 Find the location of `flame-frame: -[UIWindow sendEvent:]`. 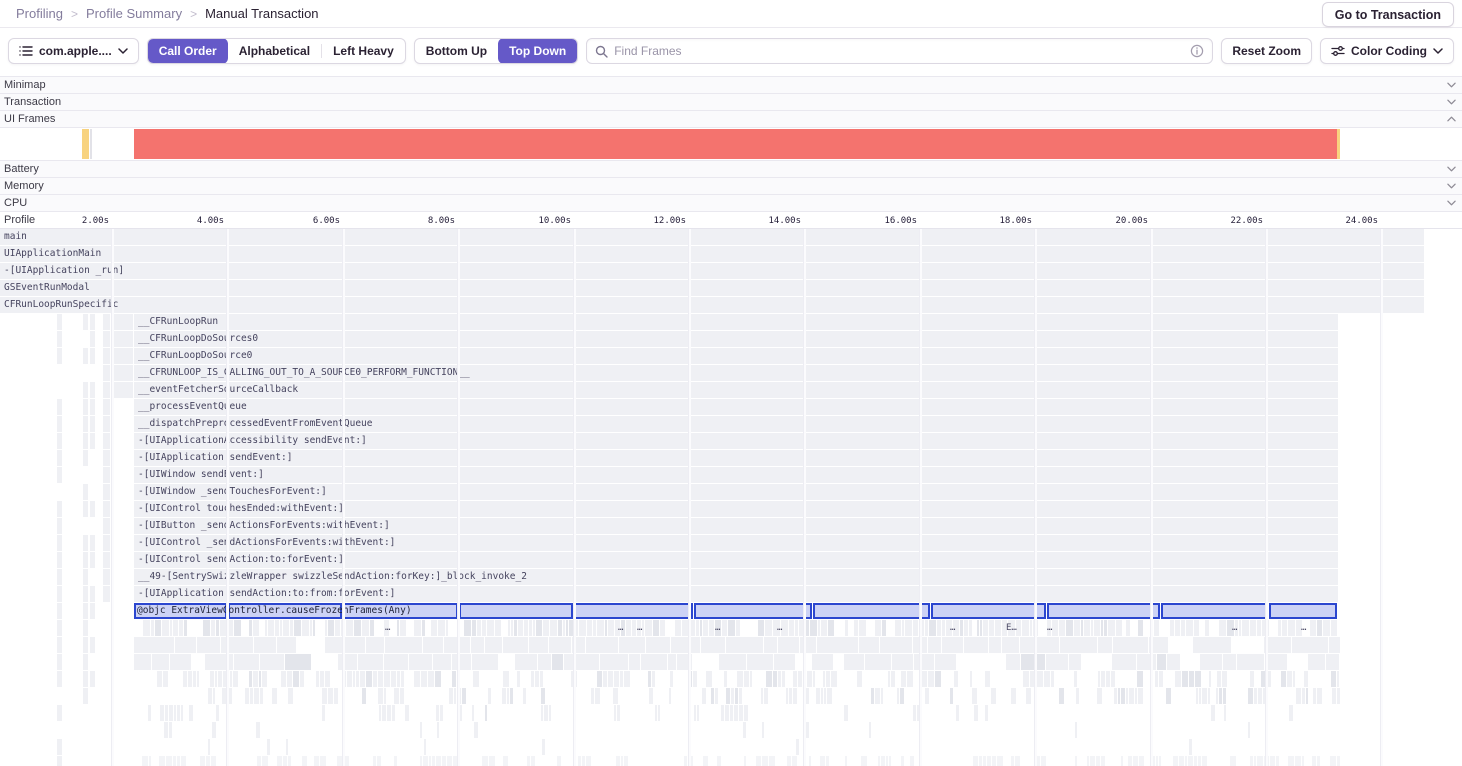

flame-frame: -[UIWindow sendEvent:] is located at coordinates (736, 475).